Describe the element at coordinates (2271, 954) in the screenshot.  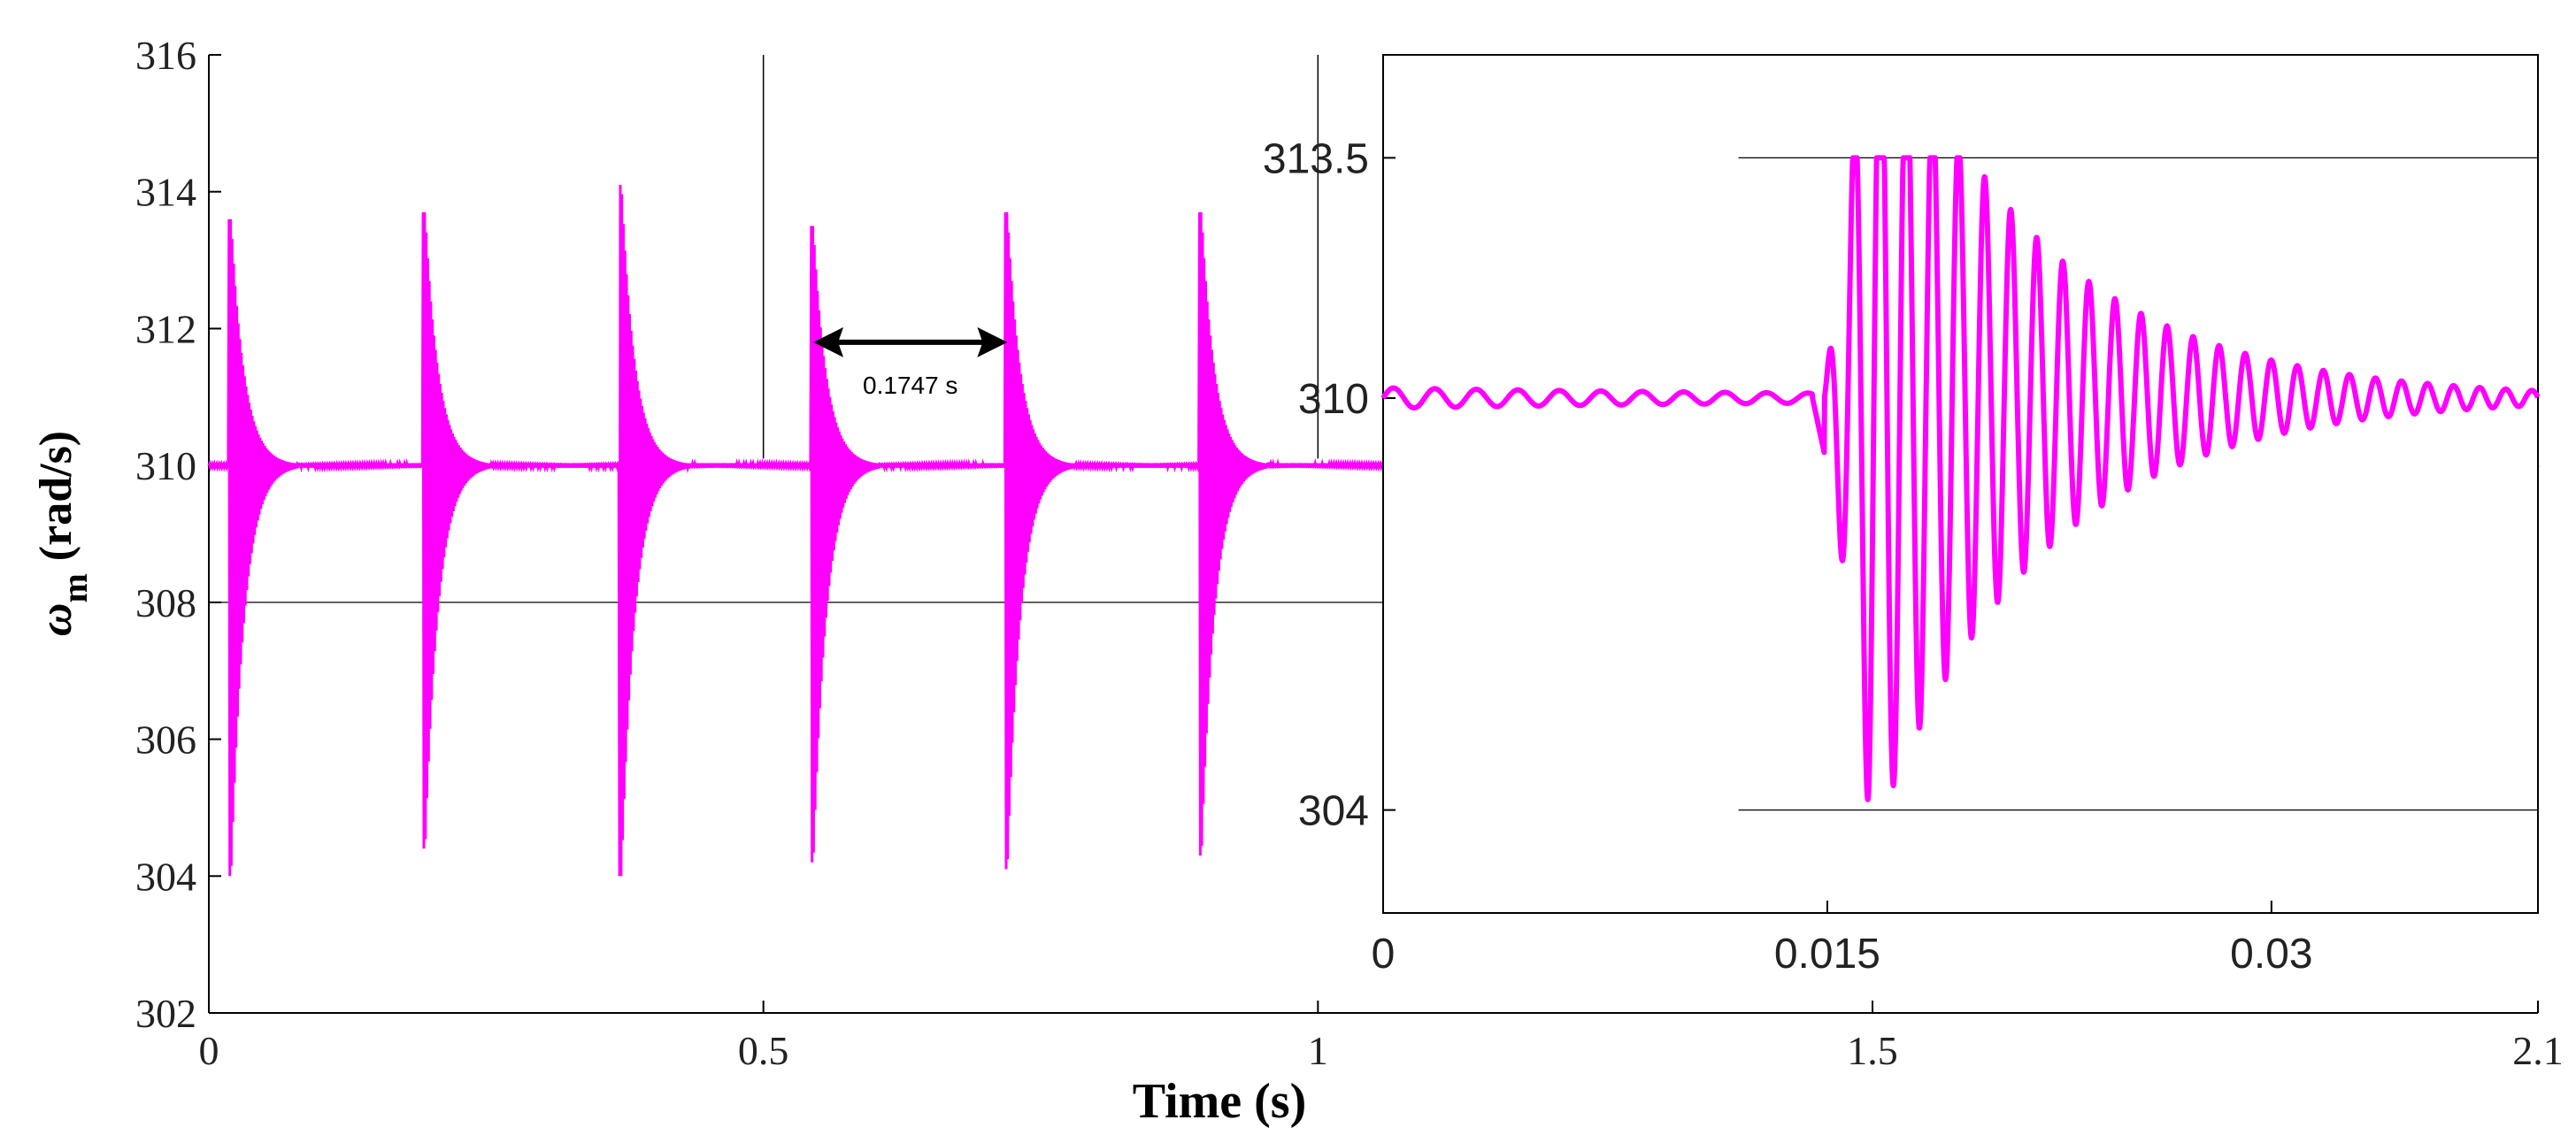
I see `inset-x-tick-label: 0.03` at that location.